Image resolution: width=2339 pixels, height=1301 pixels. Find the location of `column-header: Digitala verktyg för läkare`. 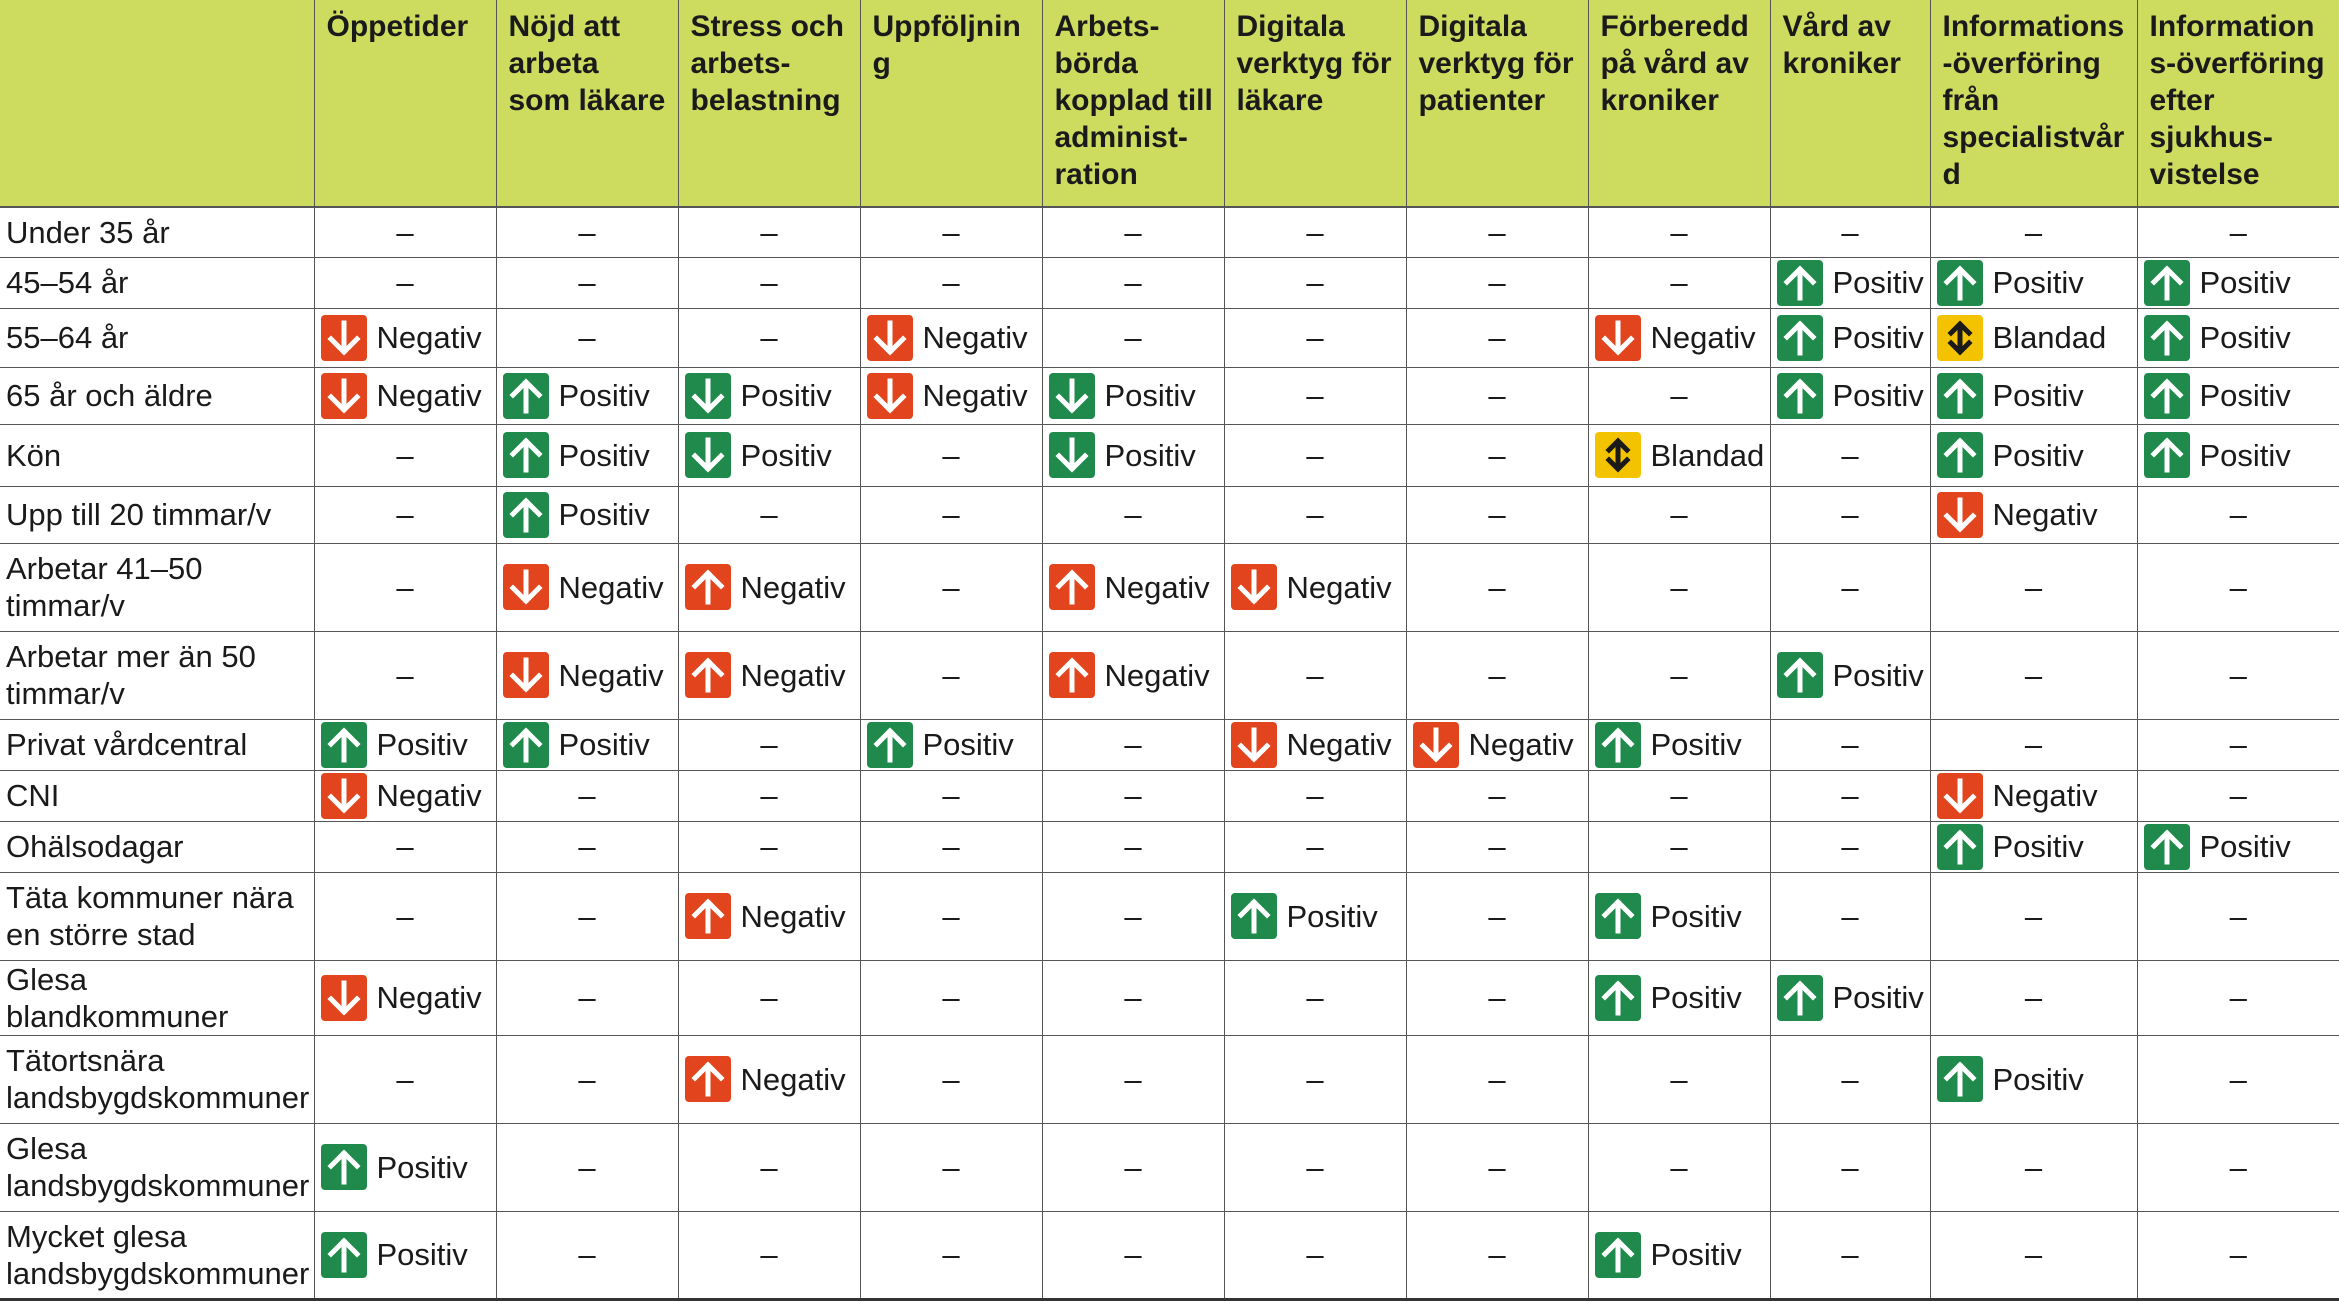

column-header: Digitala verktyg för läkare is located at coordinates (1315, 103).